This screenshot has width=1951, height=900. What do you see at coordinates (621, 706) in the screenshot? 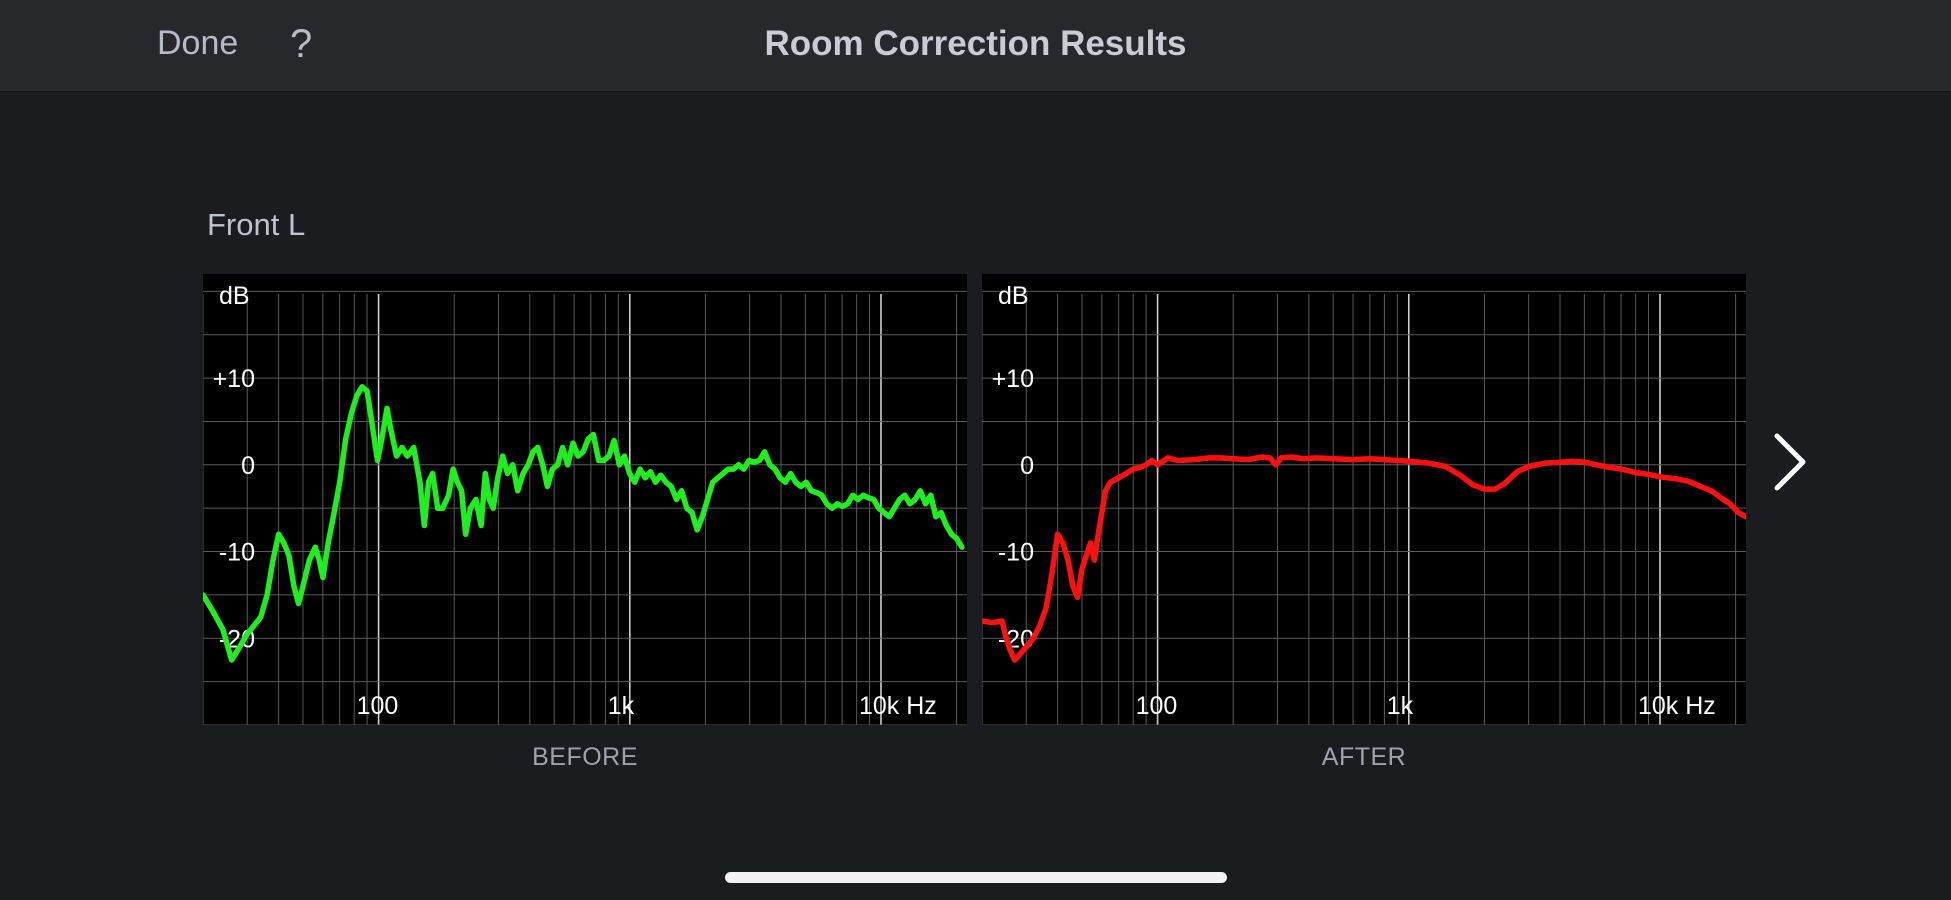
I see `before-xtick-label: 1k` at bounding box center [621, 706].